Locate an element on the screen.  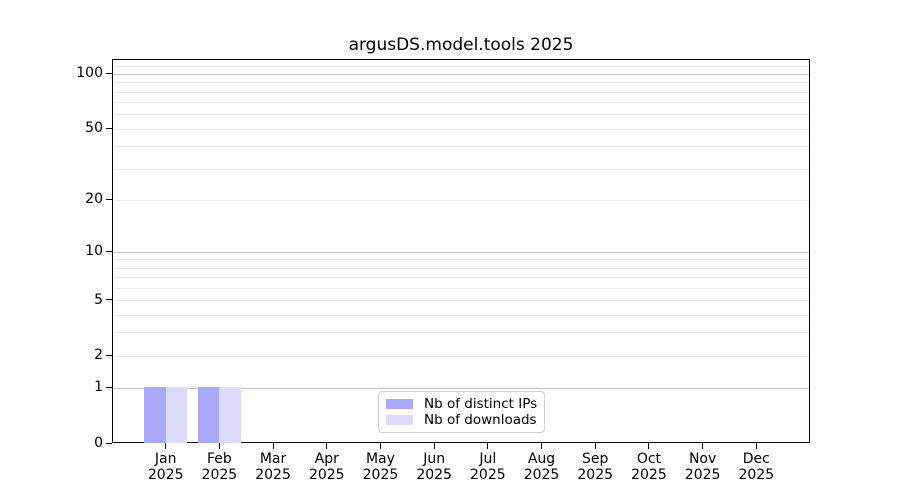
x-tick-label: Jun 2025 is located at coordinates (434, 467).